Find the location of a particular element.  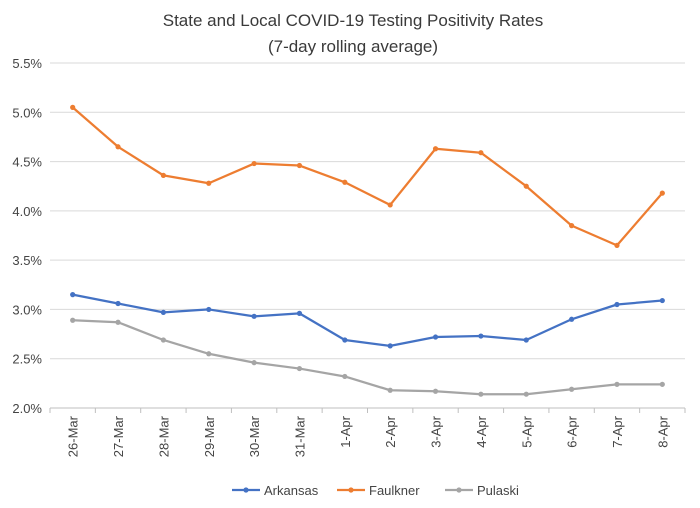

x-tick-label: 6-Apr is located at coordinates (572, 431).